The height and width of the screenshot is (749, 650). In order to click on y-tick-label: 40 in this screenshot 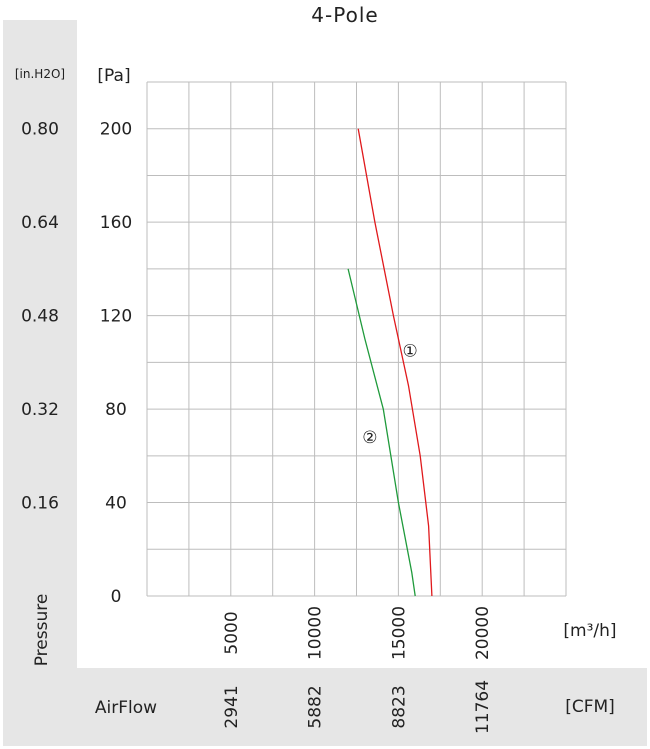, I will do `click(116, 504)`.